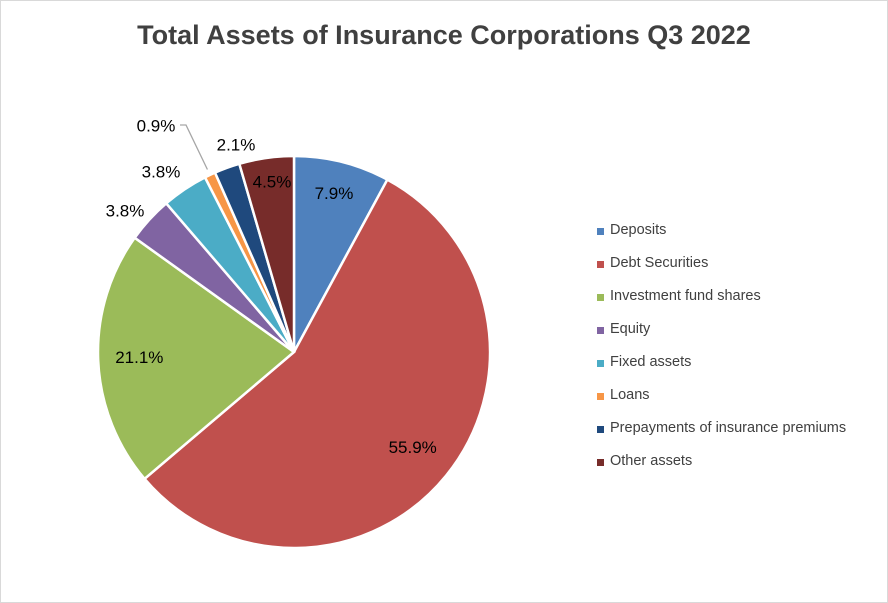  Describe the element at coordinates (685, 296) in the screenshot. I see `legend-label: Investment fund shares` at that location.